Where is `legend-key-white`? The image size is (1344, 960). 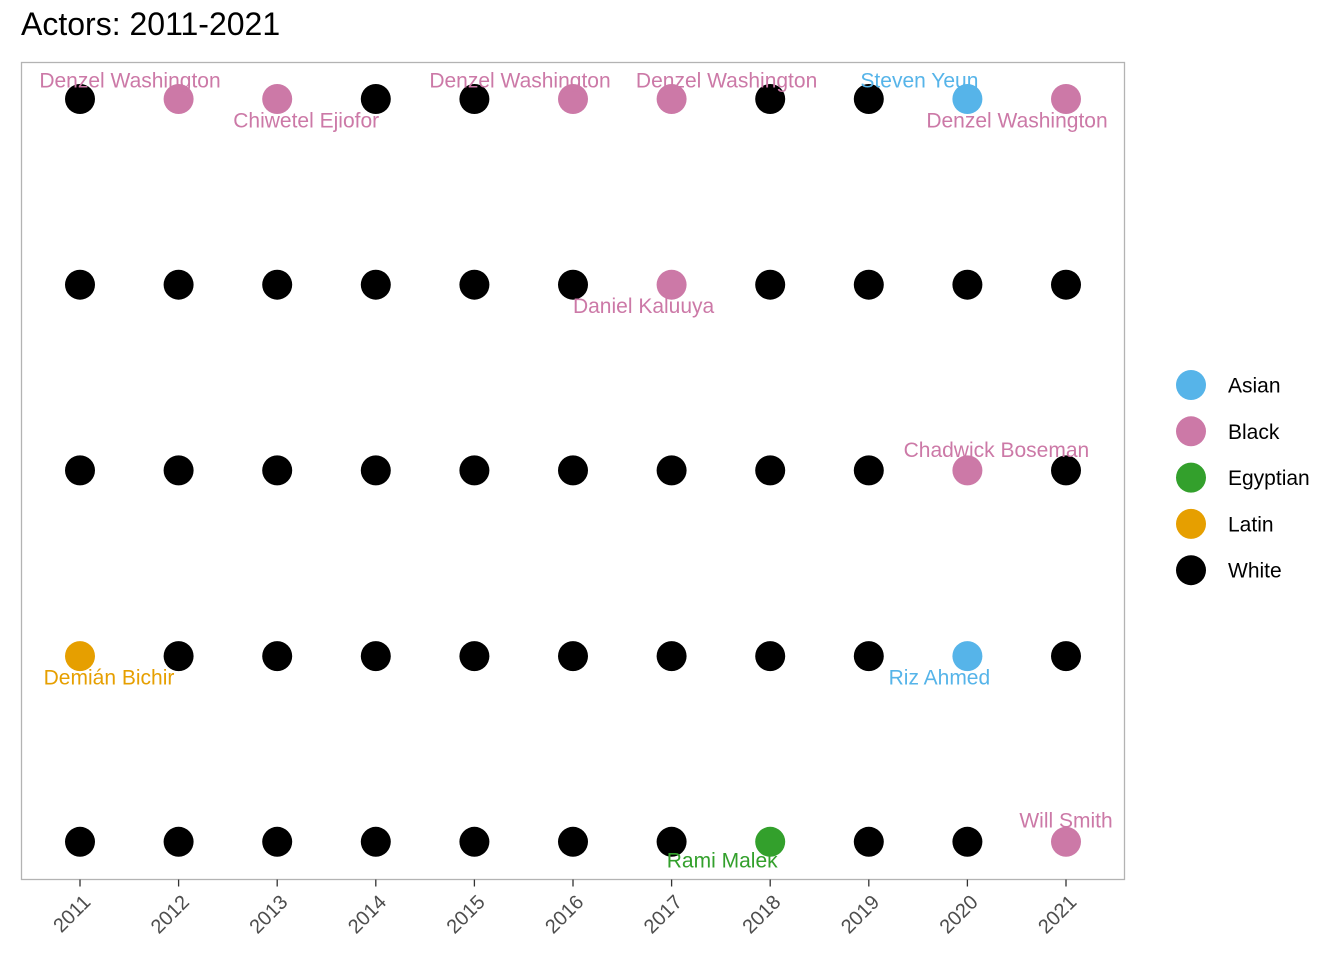
legend-key-white is located at coordinates (1191, 570).